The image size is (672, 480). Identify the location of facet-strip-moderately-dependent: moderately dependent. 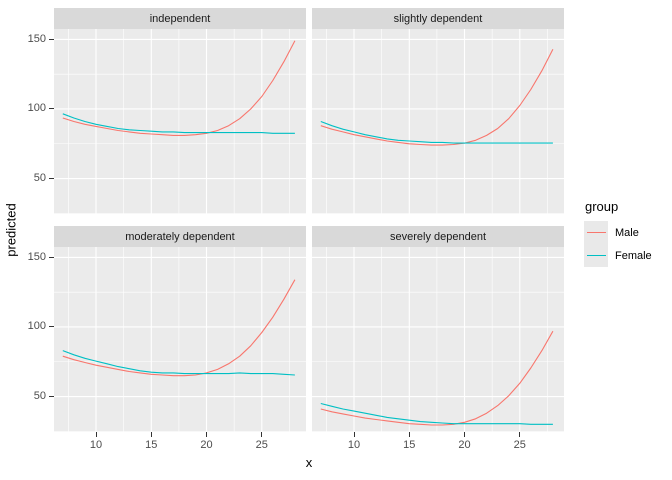
(180, 236).